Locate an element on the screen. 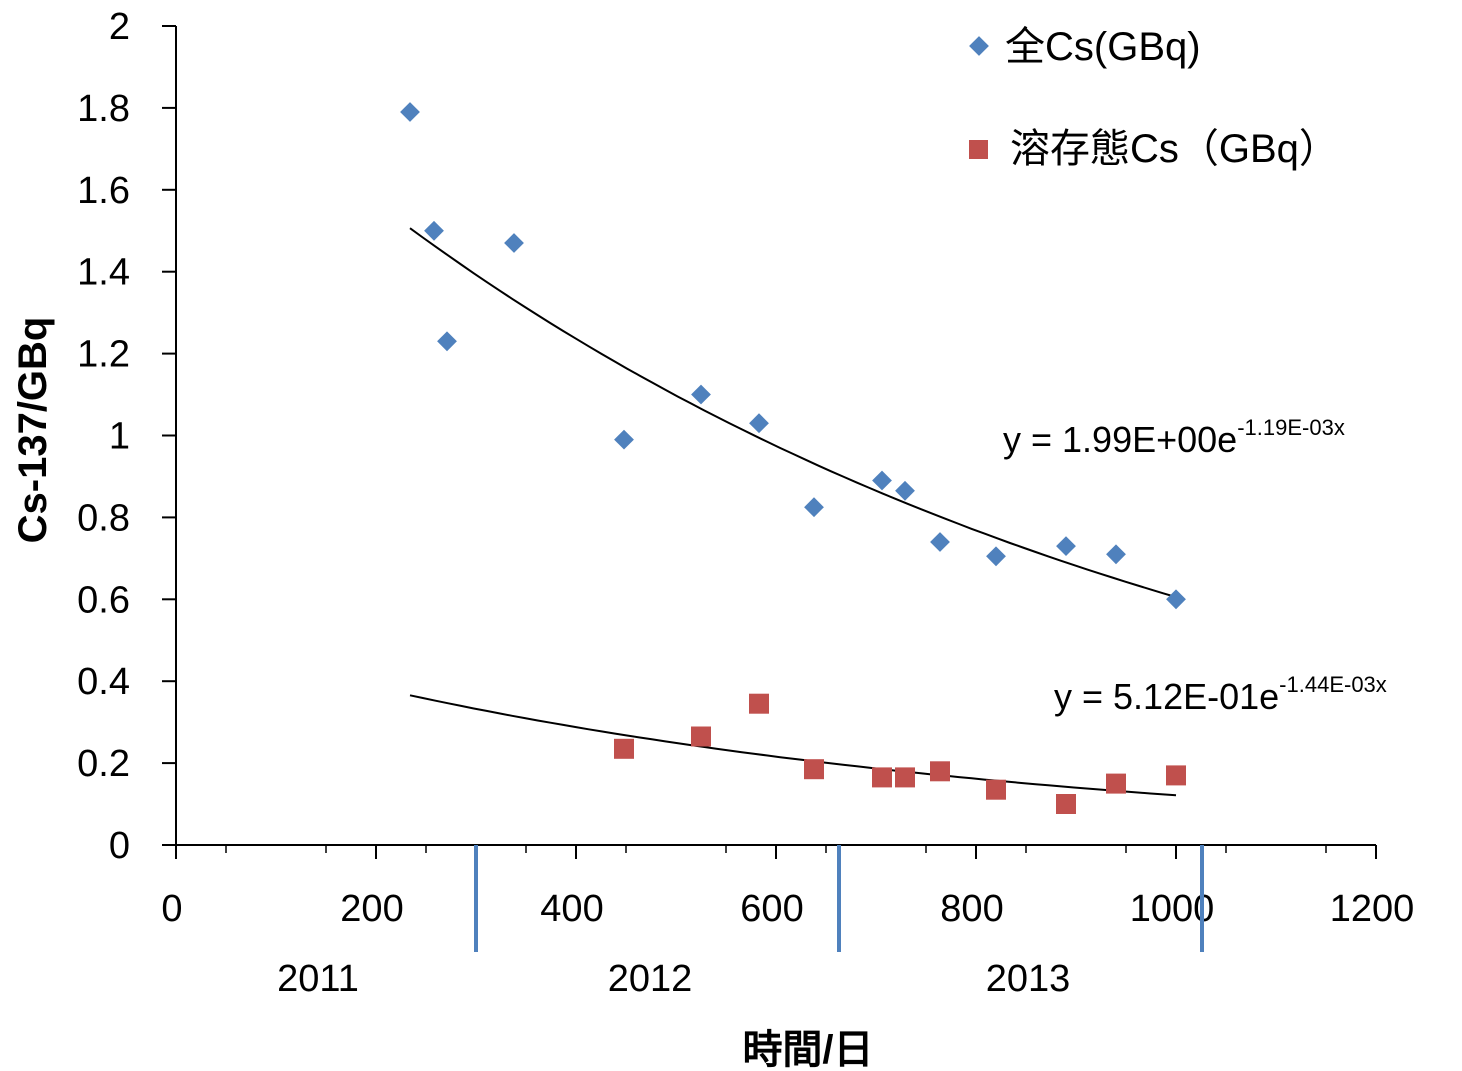 The height and width of the screenshot is (1071, 1462). x-tick-label: 800 is located at coordinates (971, 909).